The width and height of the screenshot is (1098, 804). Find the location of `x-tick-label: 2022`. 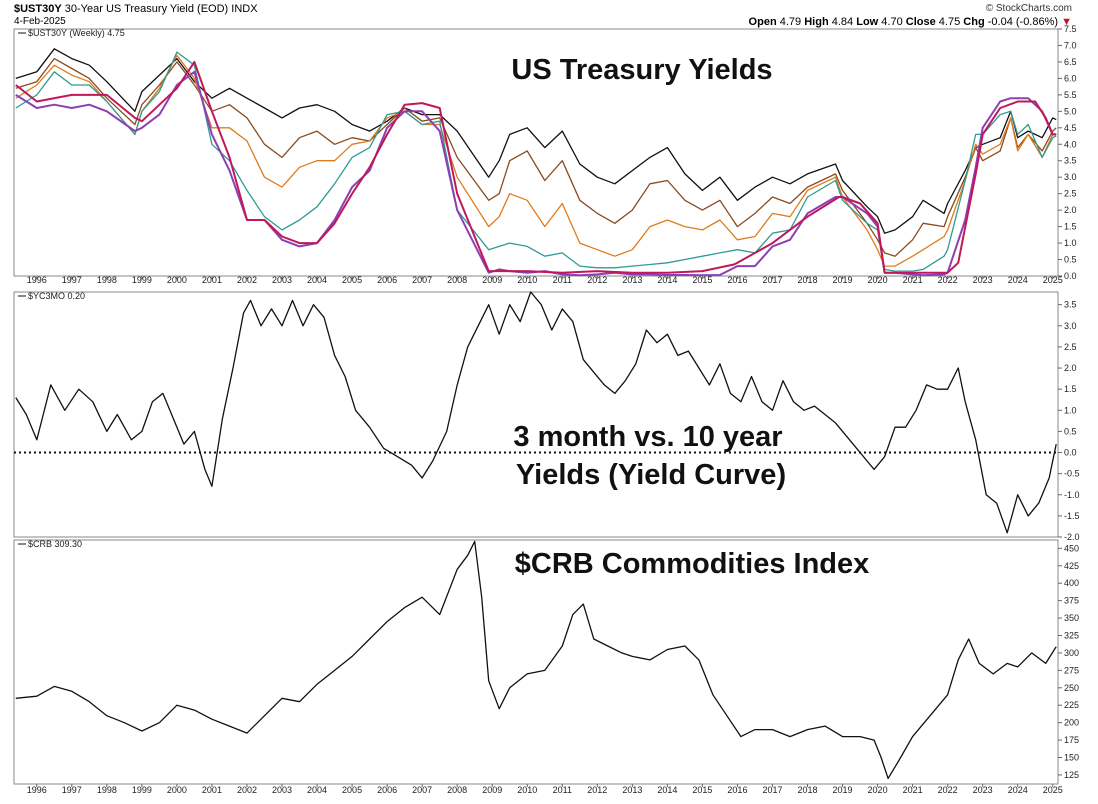

x-tick-label: 2022 is located at coordinates (948, 790).